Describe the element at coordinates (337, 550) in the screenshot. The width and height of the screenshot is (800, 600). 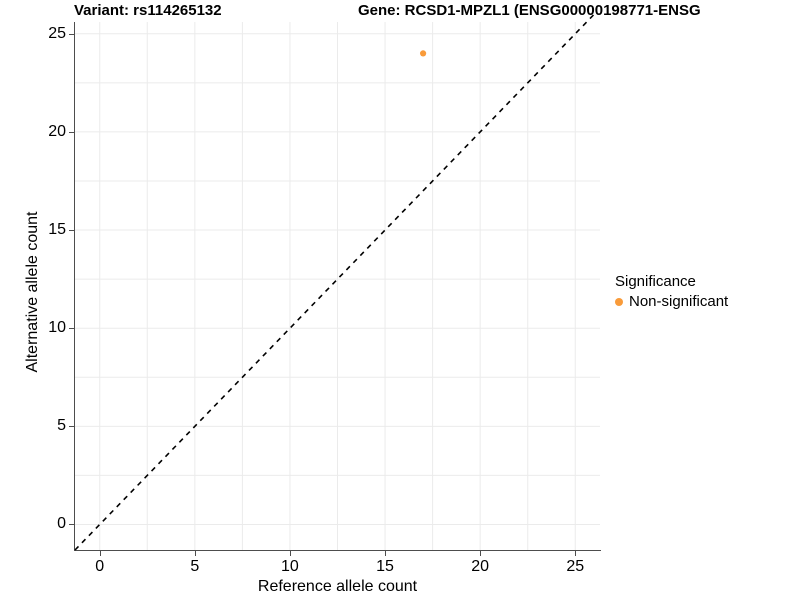
I see `x-axis-line` at that location.